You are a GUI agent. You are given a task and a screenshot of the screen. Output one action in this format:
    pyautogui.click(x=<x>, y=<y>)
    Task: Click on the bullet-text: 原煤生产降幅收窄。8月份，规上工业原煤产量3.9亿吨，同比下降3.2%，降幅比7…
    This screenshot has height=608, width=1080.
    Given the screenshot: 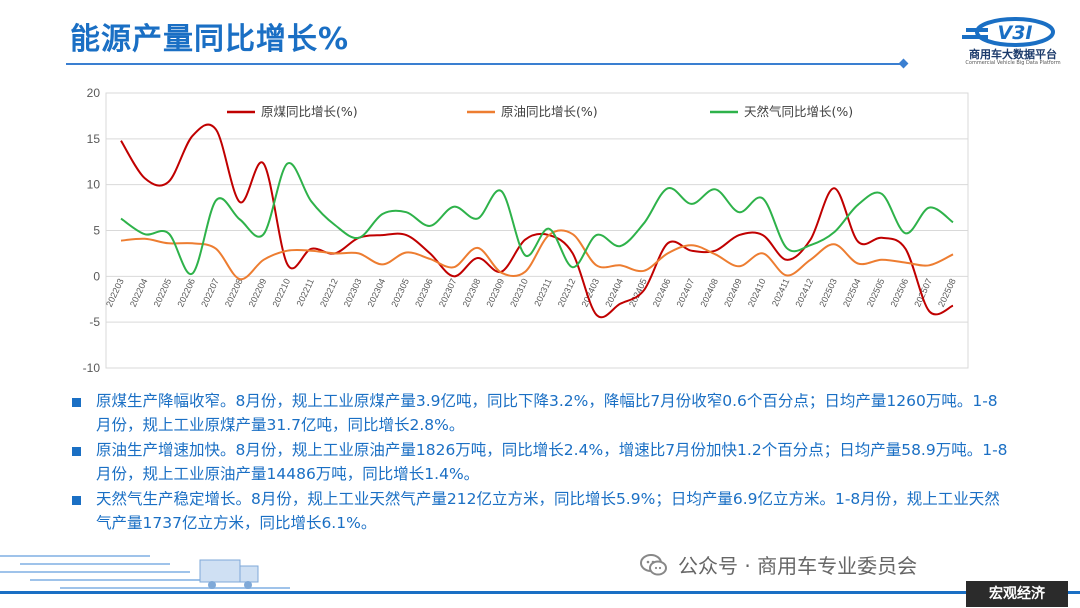 What is the action you would take?
    pyautogui.click(x=547, y=413)
    